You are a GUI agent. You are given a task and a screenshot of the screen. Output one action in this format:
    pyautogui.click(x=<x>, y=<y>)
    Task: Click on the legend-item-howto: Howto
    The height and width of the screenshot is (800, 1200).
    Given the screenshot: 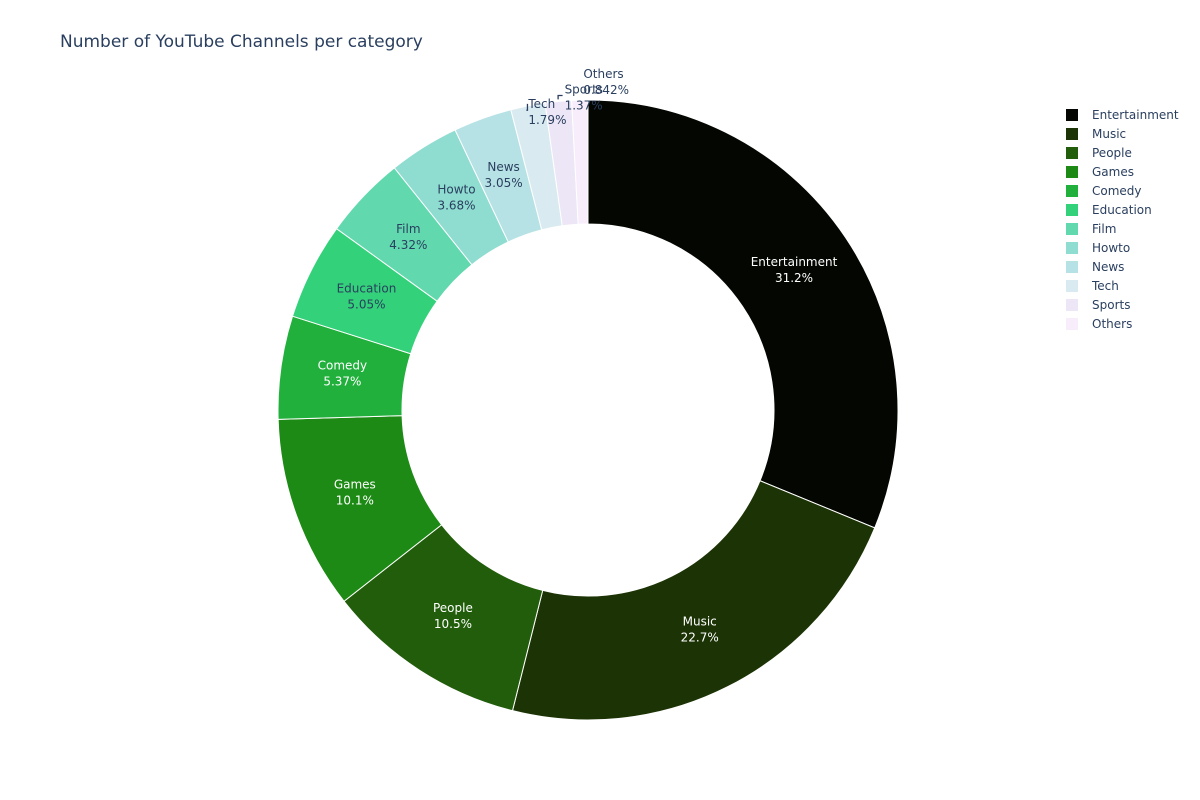 What is the action you would take?
    pyautogui.click(x=1122, y=247)
    